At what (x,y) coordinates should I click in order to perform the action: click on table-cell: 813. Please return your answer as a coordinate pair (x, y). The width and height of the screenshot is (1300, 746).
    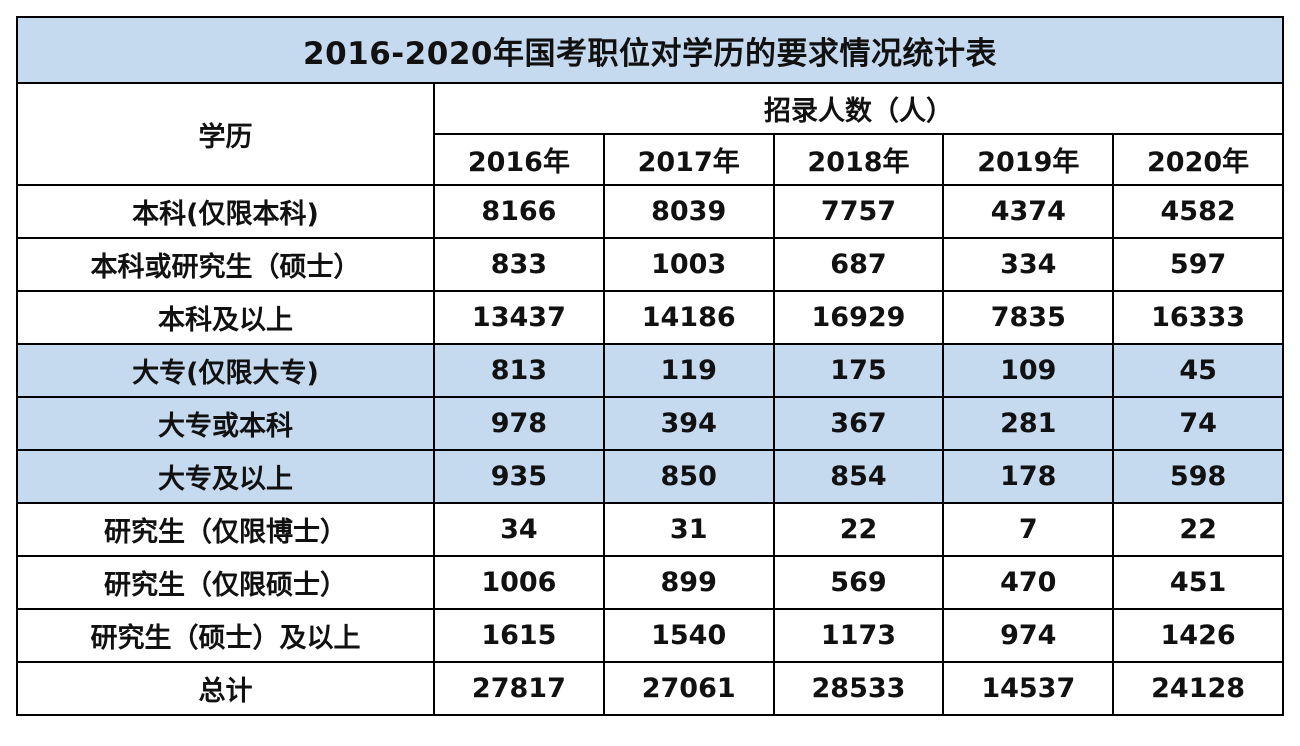
    Looking at the image, I should click on (519, 370).